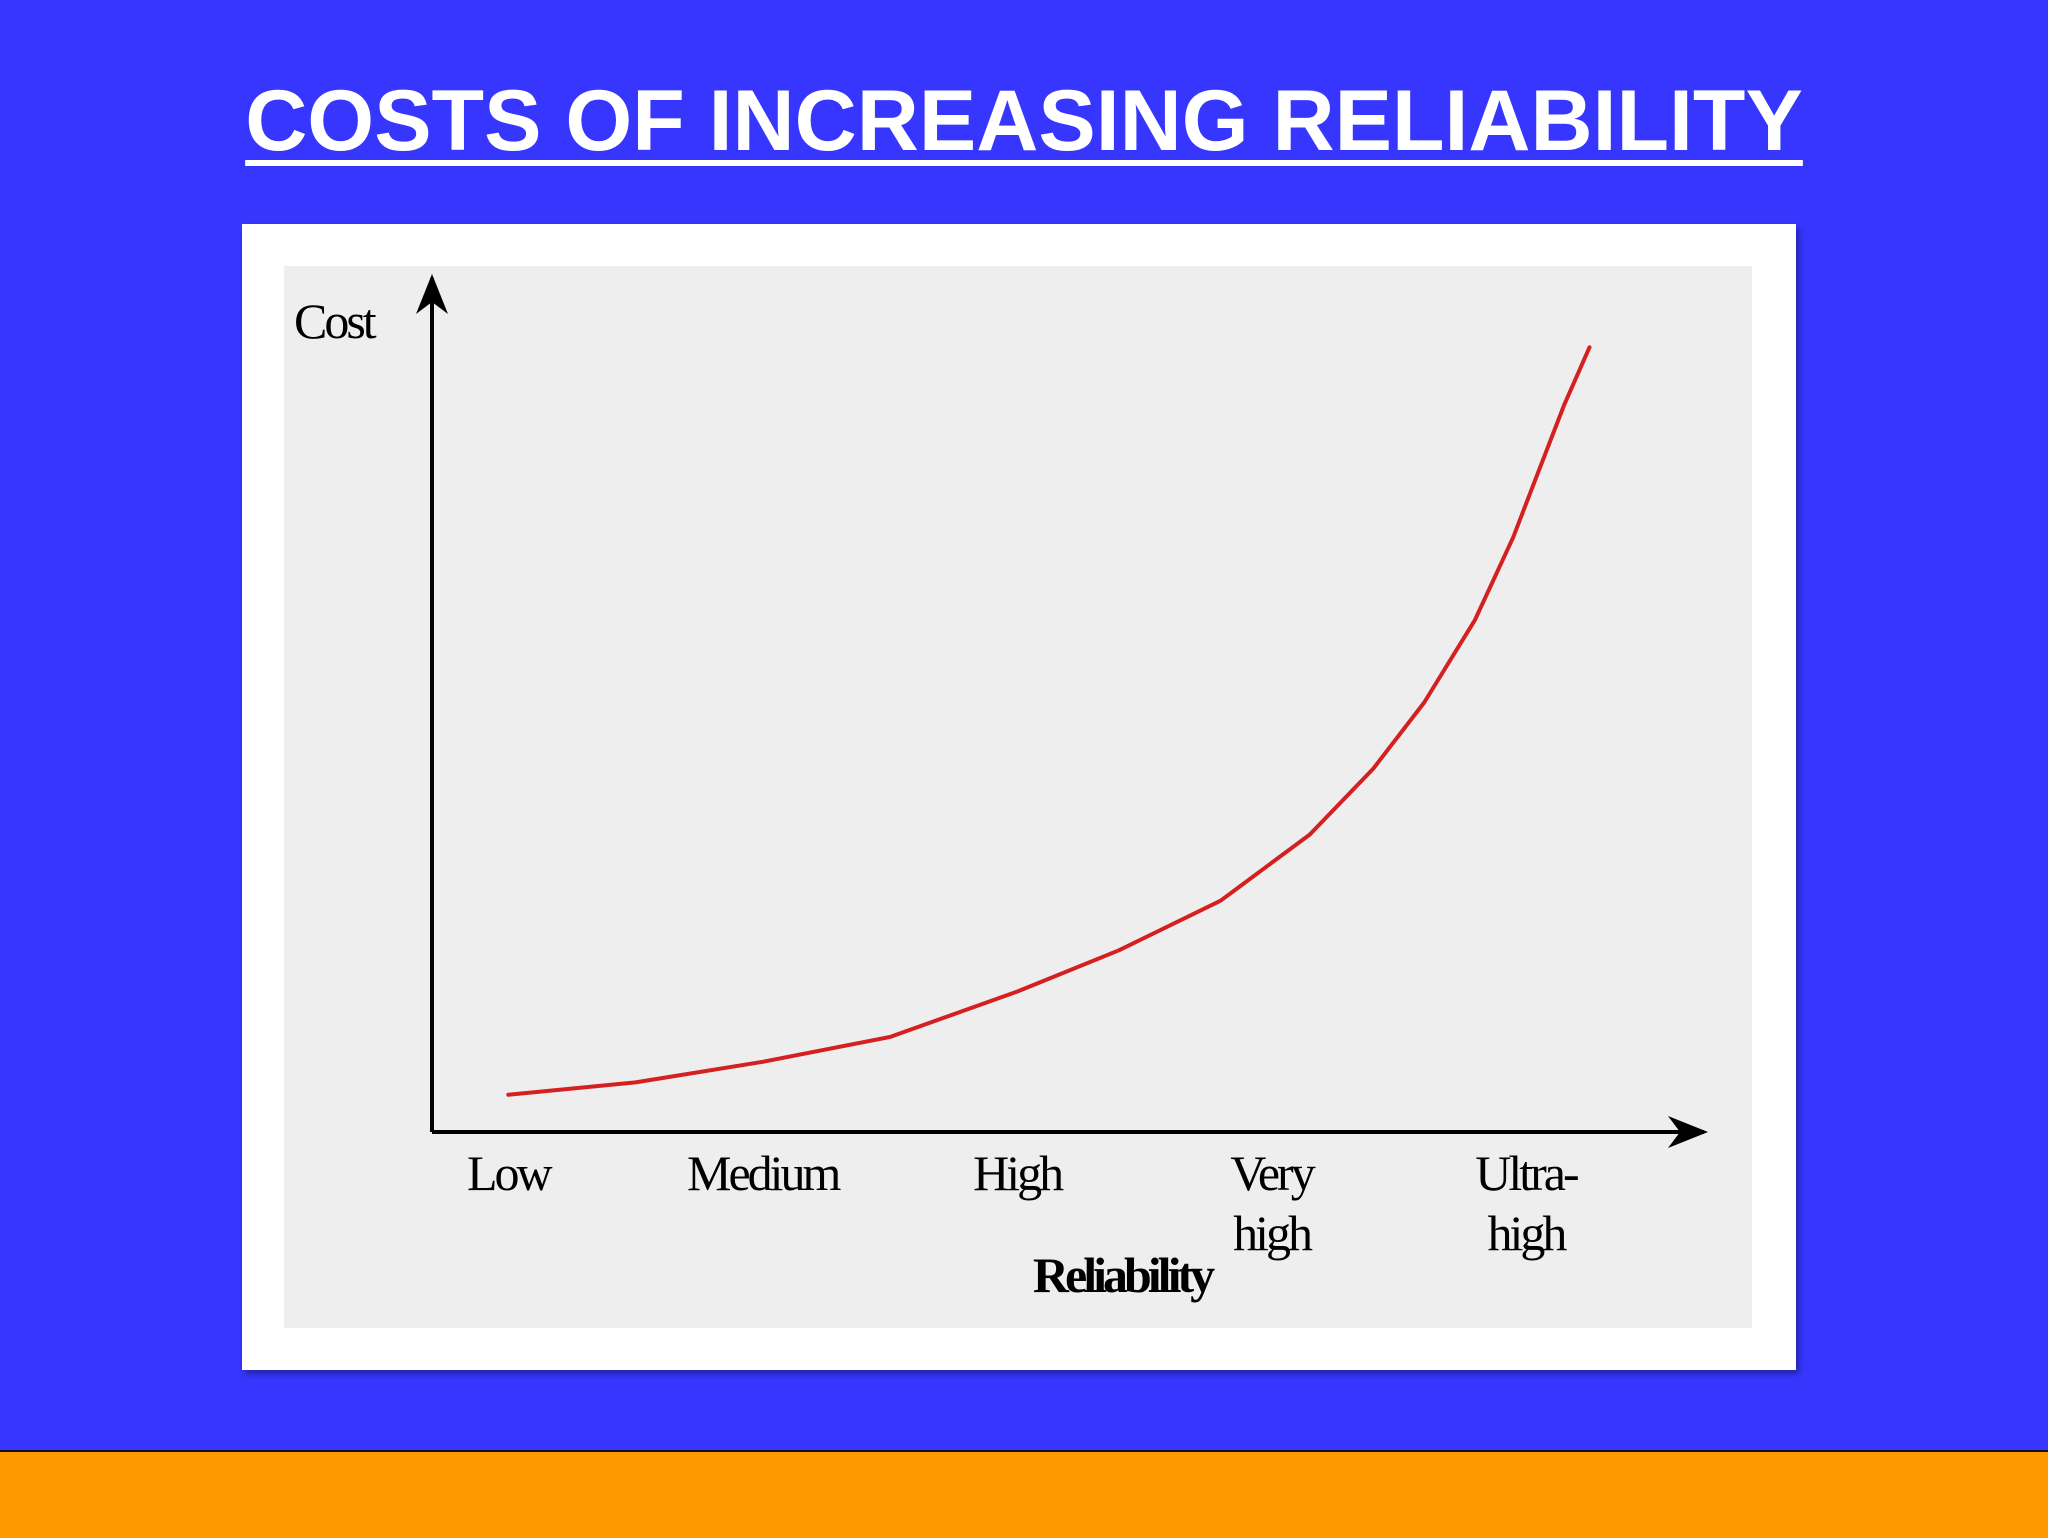 The image size is (2048, 1538). I want to click on x-tick-label: Low, so click(510, 1173).